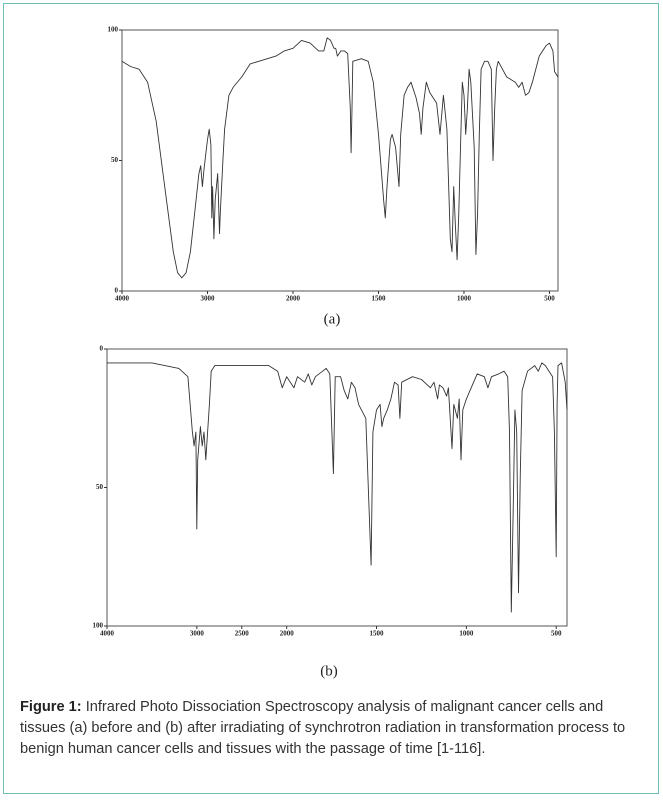 The width and height of the screenshot is (663, 803). What do you see at coordinates (51, 707) in the screenshot?
I see `caption-label: Figure 1:` at bounding box center [51, 707].